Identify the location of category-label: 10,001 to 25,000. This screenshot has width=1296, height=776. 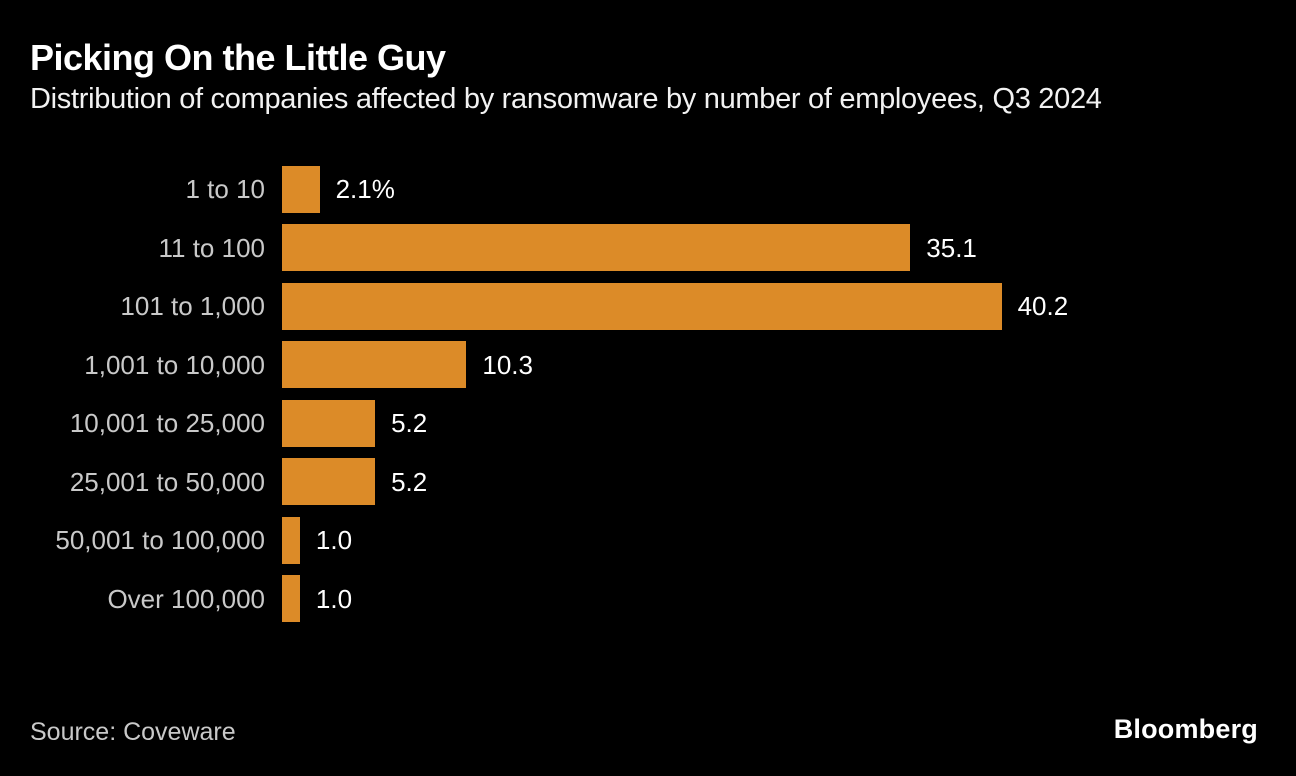
(167, 423).